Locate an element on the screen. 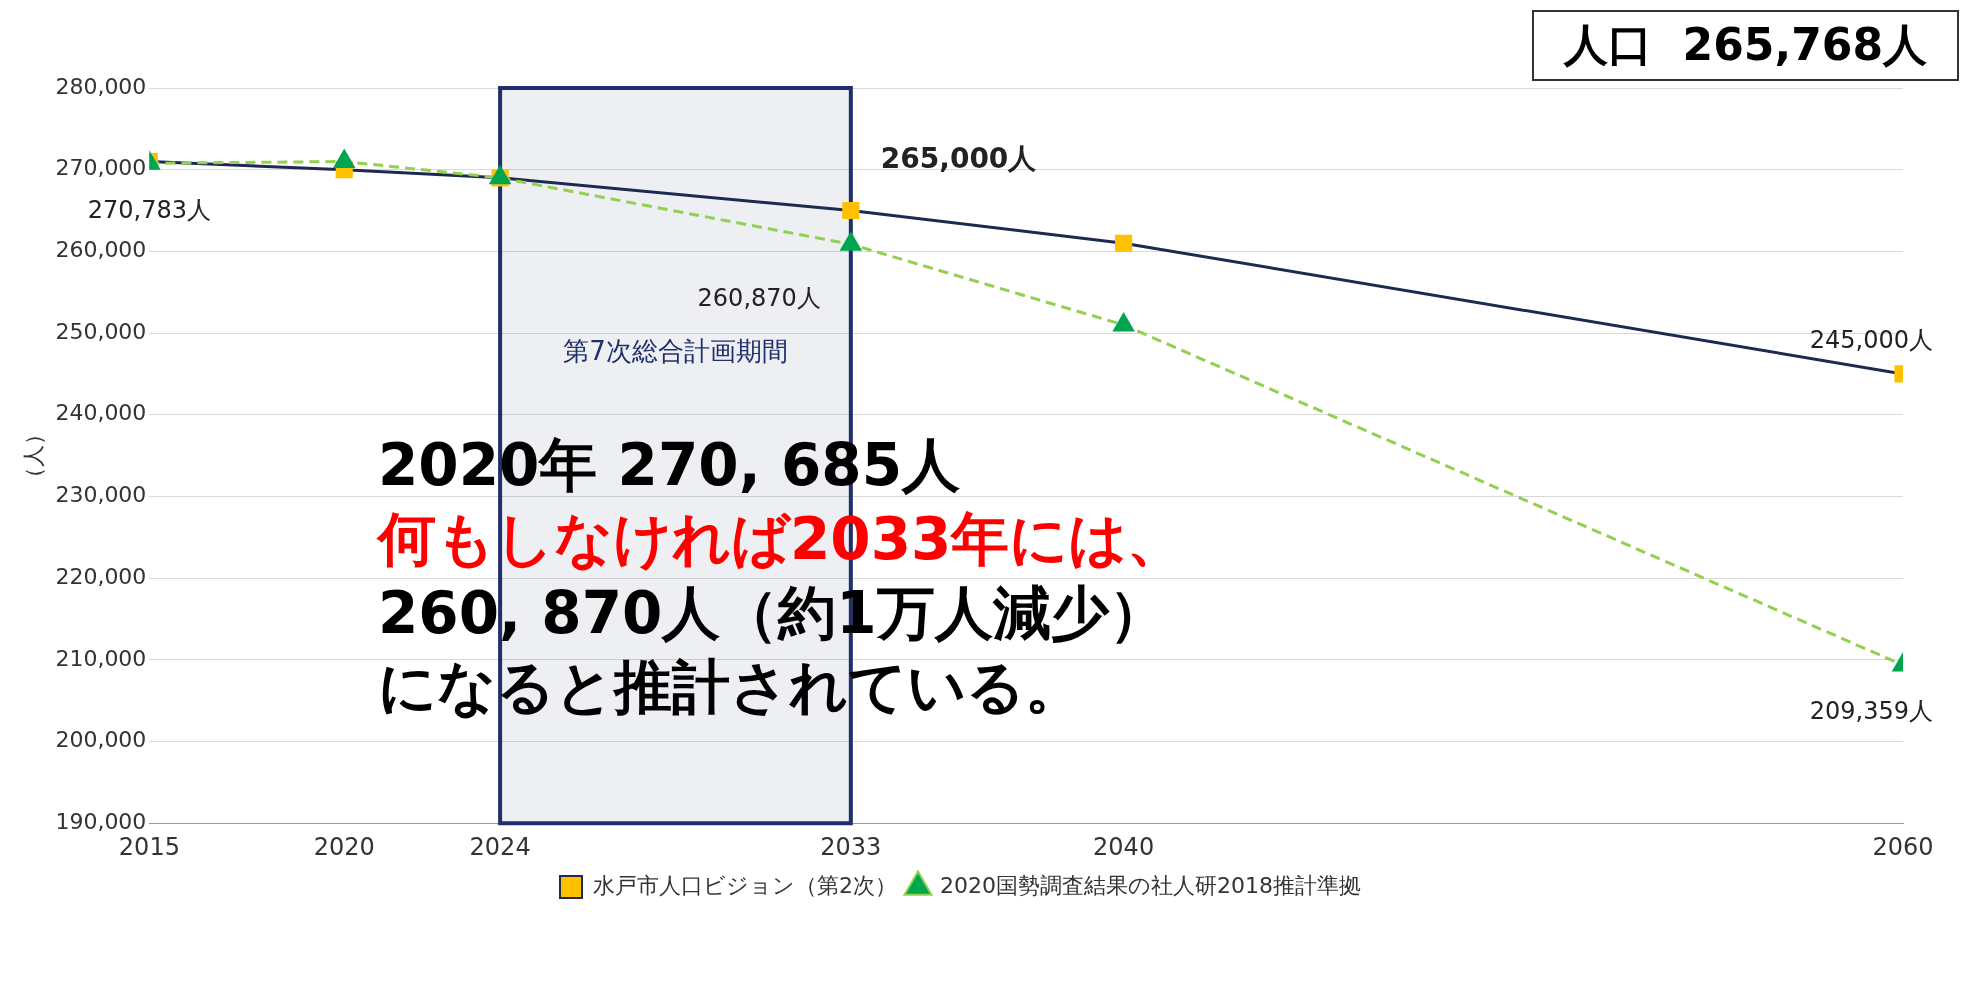 This screenshot has width=1975, height=996. x-tick-label: 2060 is located at coordinates (1903, 846).